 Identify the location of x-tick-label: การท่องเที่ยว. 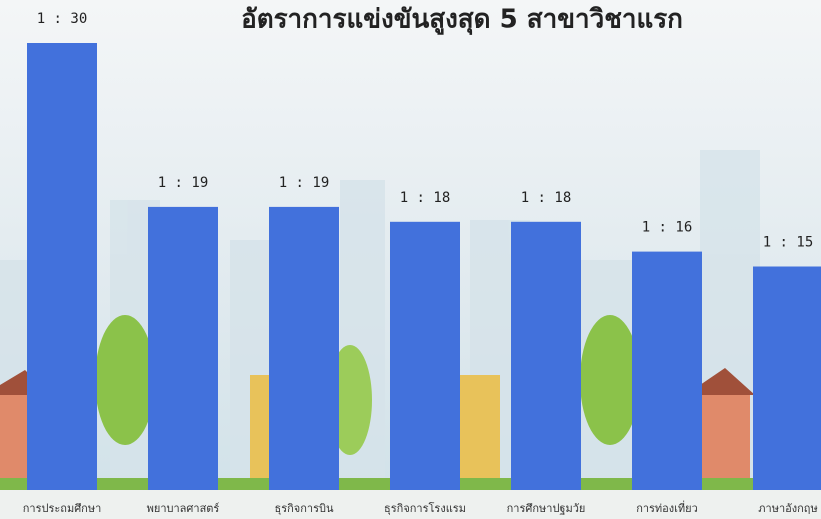
(667, 507).